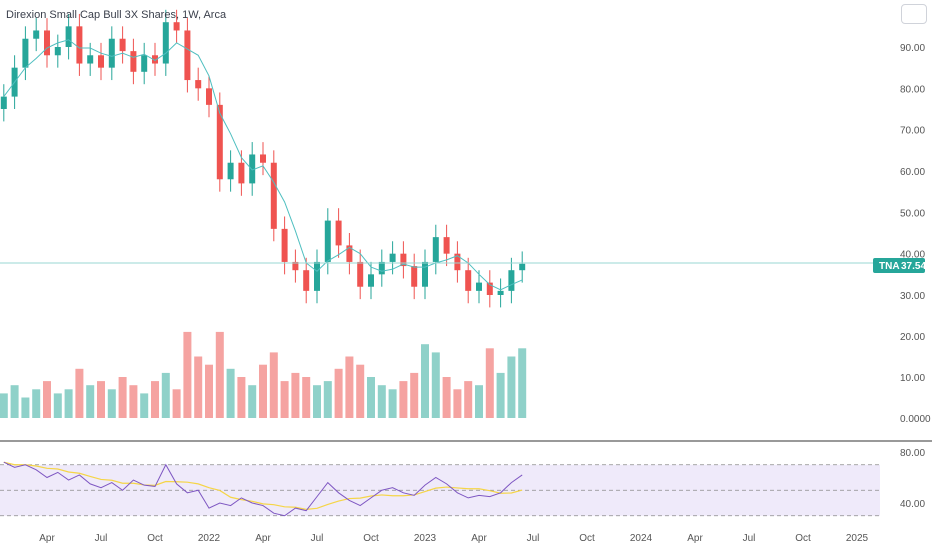  Describe the element at coordinates (912, 213) in the screenshot. I see `price-tick-label: 50.00` at that location.